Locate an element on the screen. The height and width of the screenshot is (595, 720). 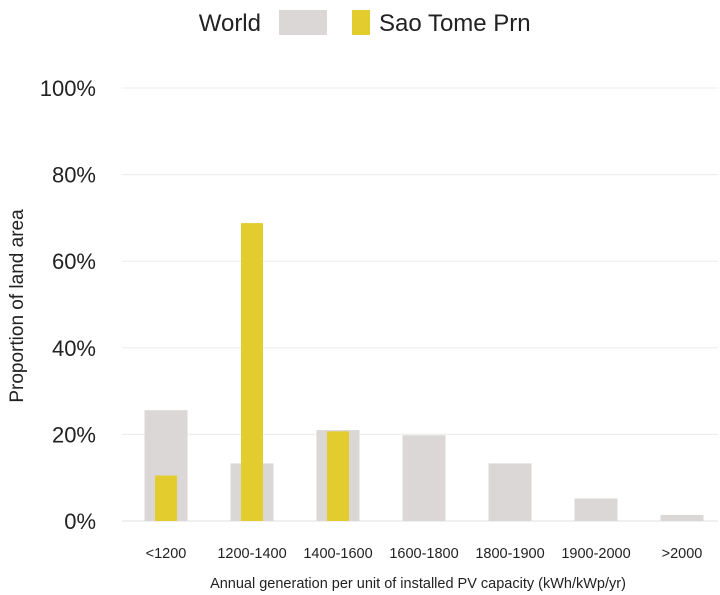
world-bars is located at coordinates (424, 465).